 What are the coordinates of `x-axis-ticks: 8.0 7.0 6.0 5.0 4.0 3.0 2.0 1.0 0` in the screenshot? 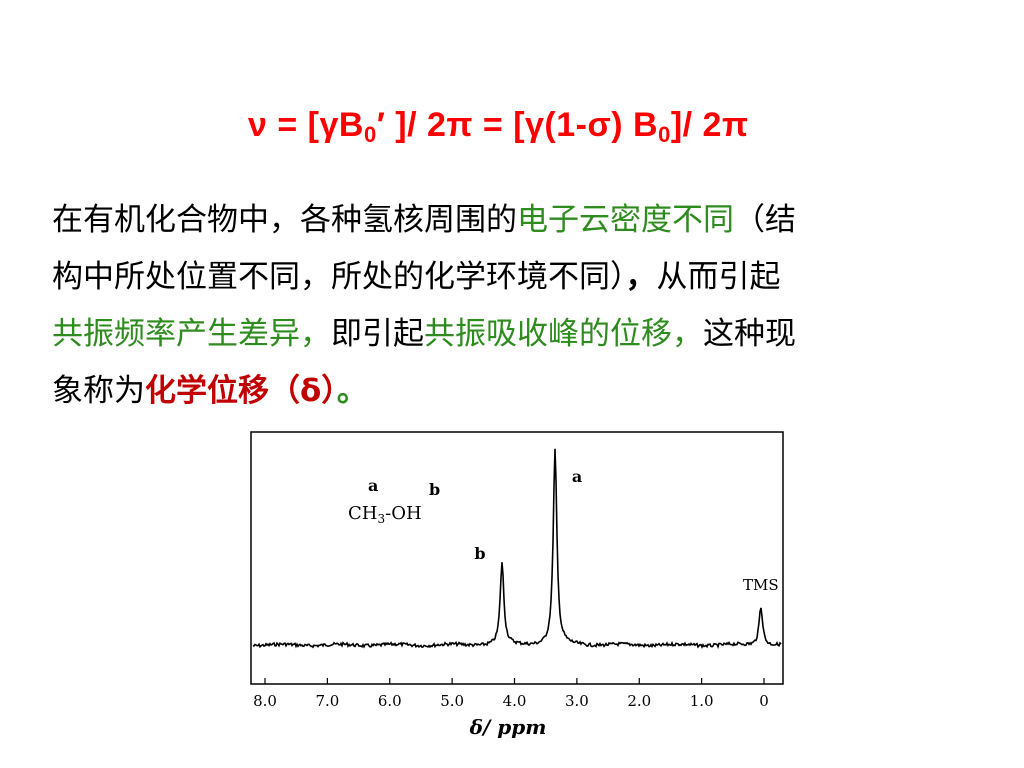 It's located at (511, 694).